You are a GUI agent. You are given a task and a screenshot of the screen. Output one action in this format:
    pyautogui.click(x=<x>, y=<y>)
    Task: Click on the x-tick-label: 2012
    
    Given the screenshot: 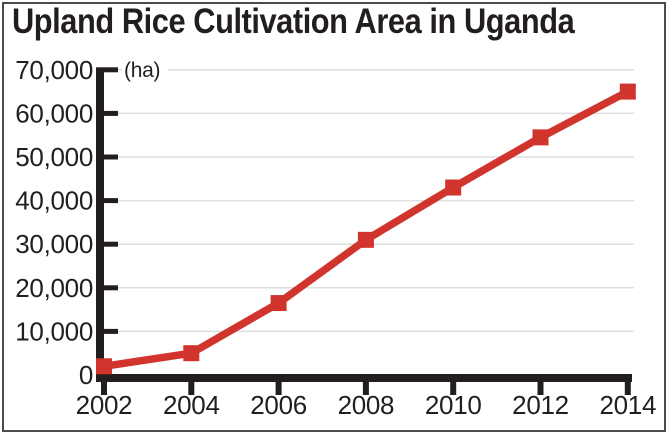 What is the action you would take?
    pyautogui.click(x=540, y=405)
    